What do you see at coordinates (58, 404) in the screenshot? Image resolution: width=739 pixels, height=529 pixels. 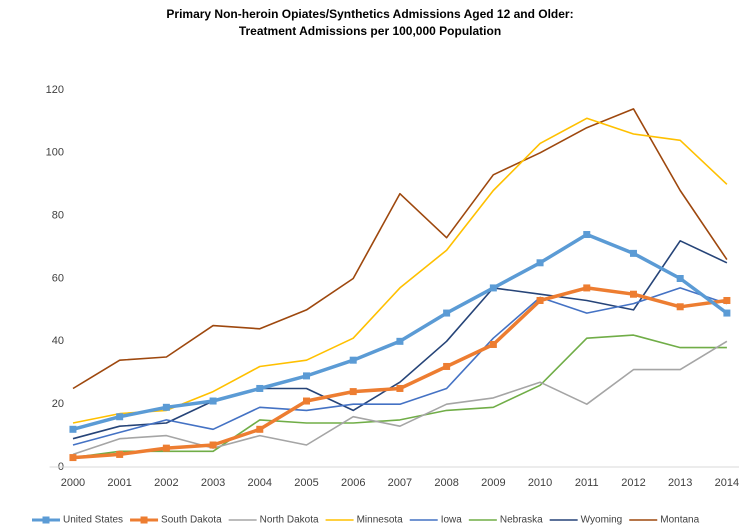 I see `y-tick-label: 20` at bounding box center [58, 404].